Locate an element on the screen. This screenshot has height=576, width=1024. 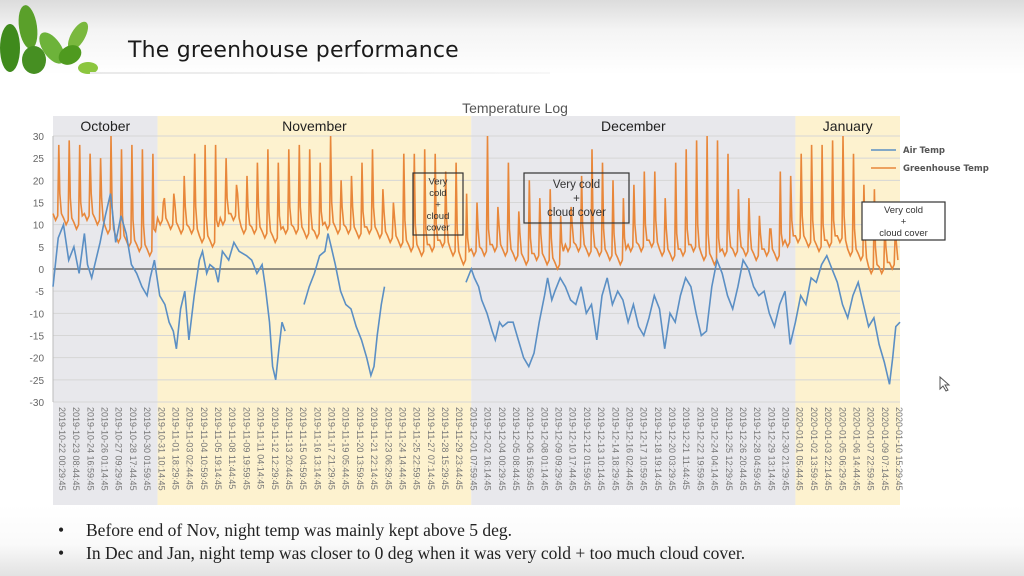
x-tick-label: 2019-11-03 02:44:45 is located at coordinates (190, 448).